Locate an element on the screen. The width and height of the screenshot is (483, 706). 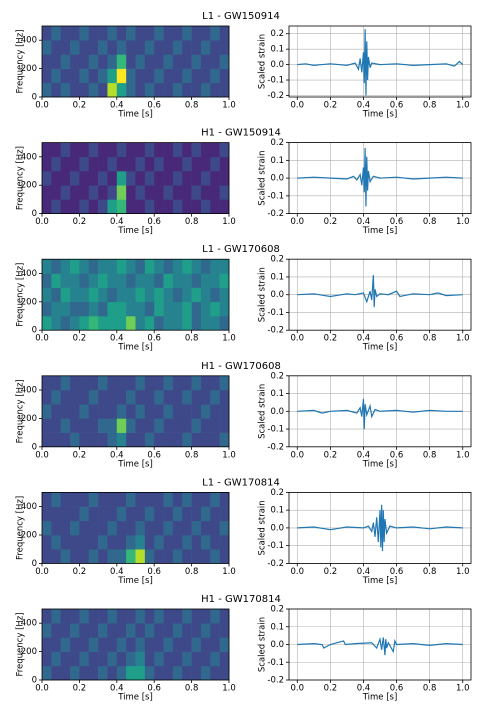
y-tick-label: 0.2 is located at coordinates (277, 376).